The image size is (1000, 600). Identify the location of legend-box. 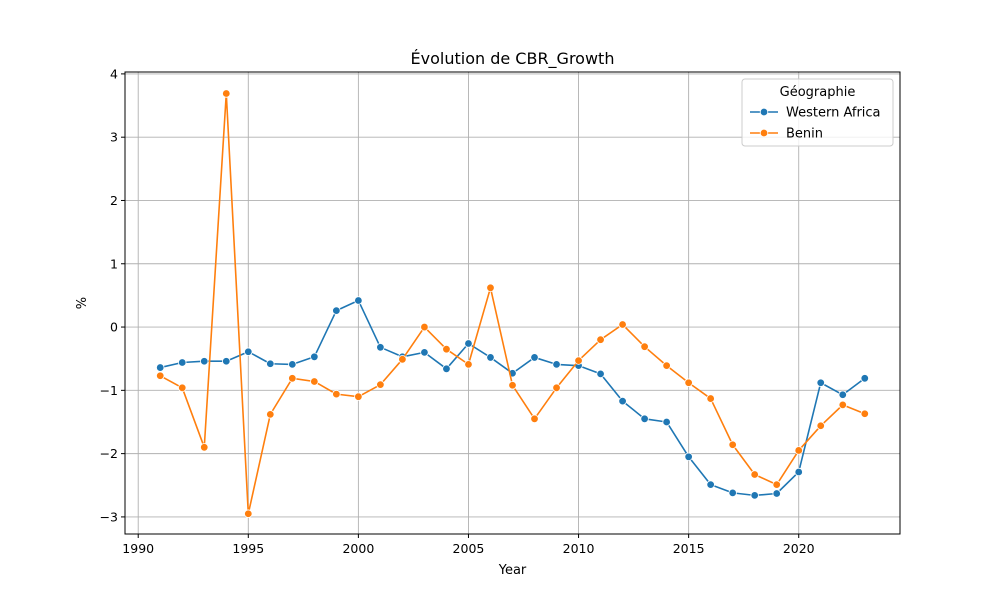
(817, 112).